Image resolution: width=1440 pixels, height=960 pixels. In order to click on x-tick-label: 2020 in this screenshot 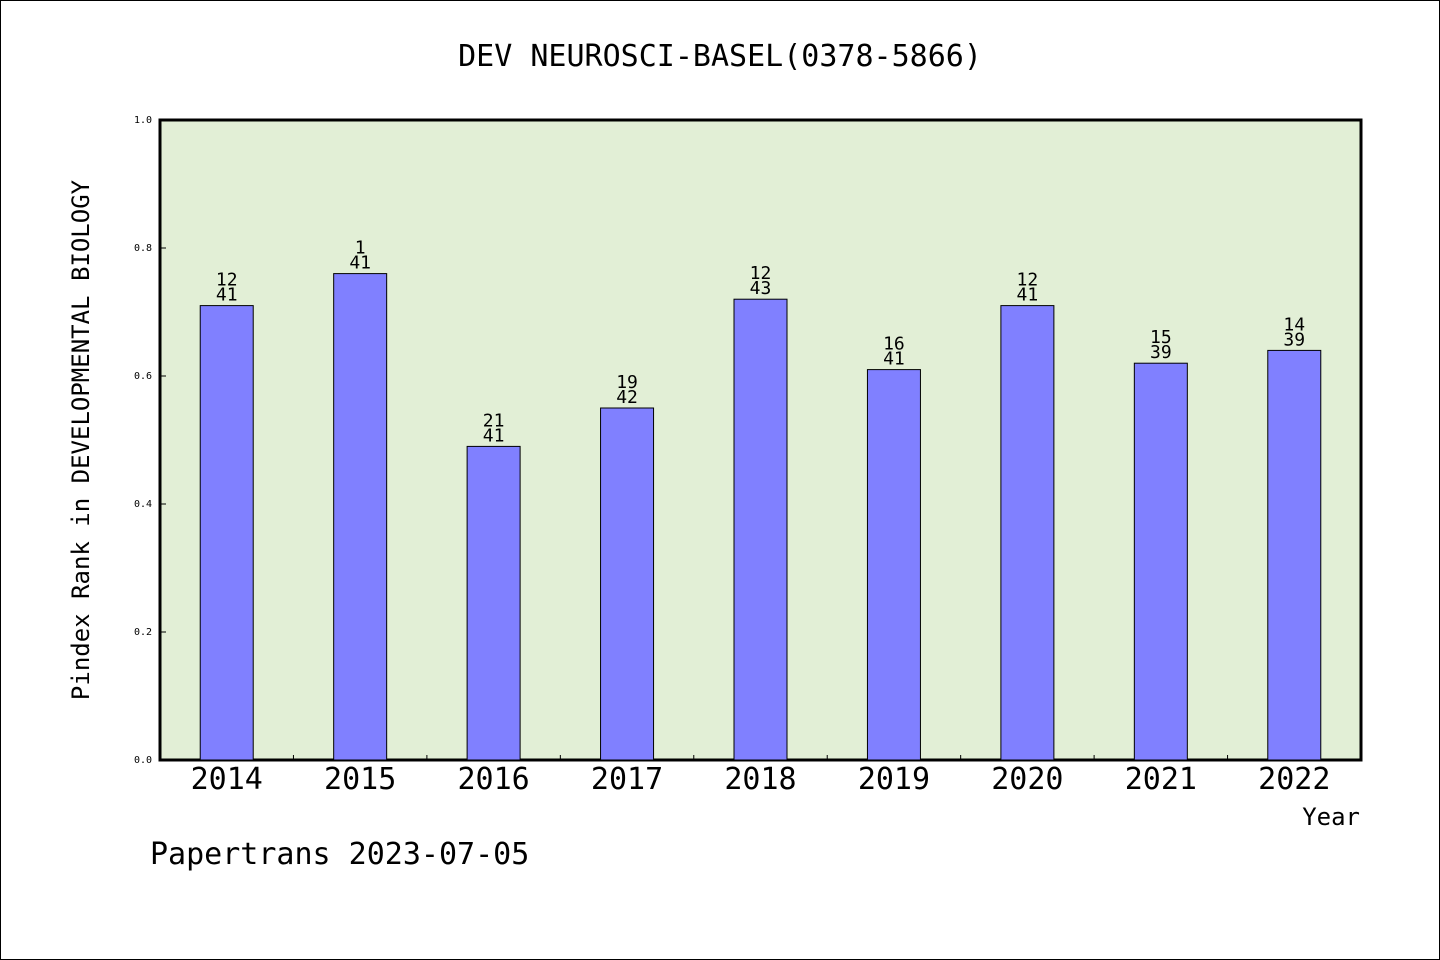, I will do `click(1027, 779)`.